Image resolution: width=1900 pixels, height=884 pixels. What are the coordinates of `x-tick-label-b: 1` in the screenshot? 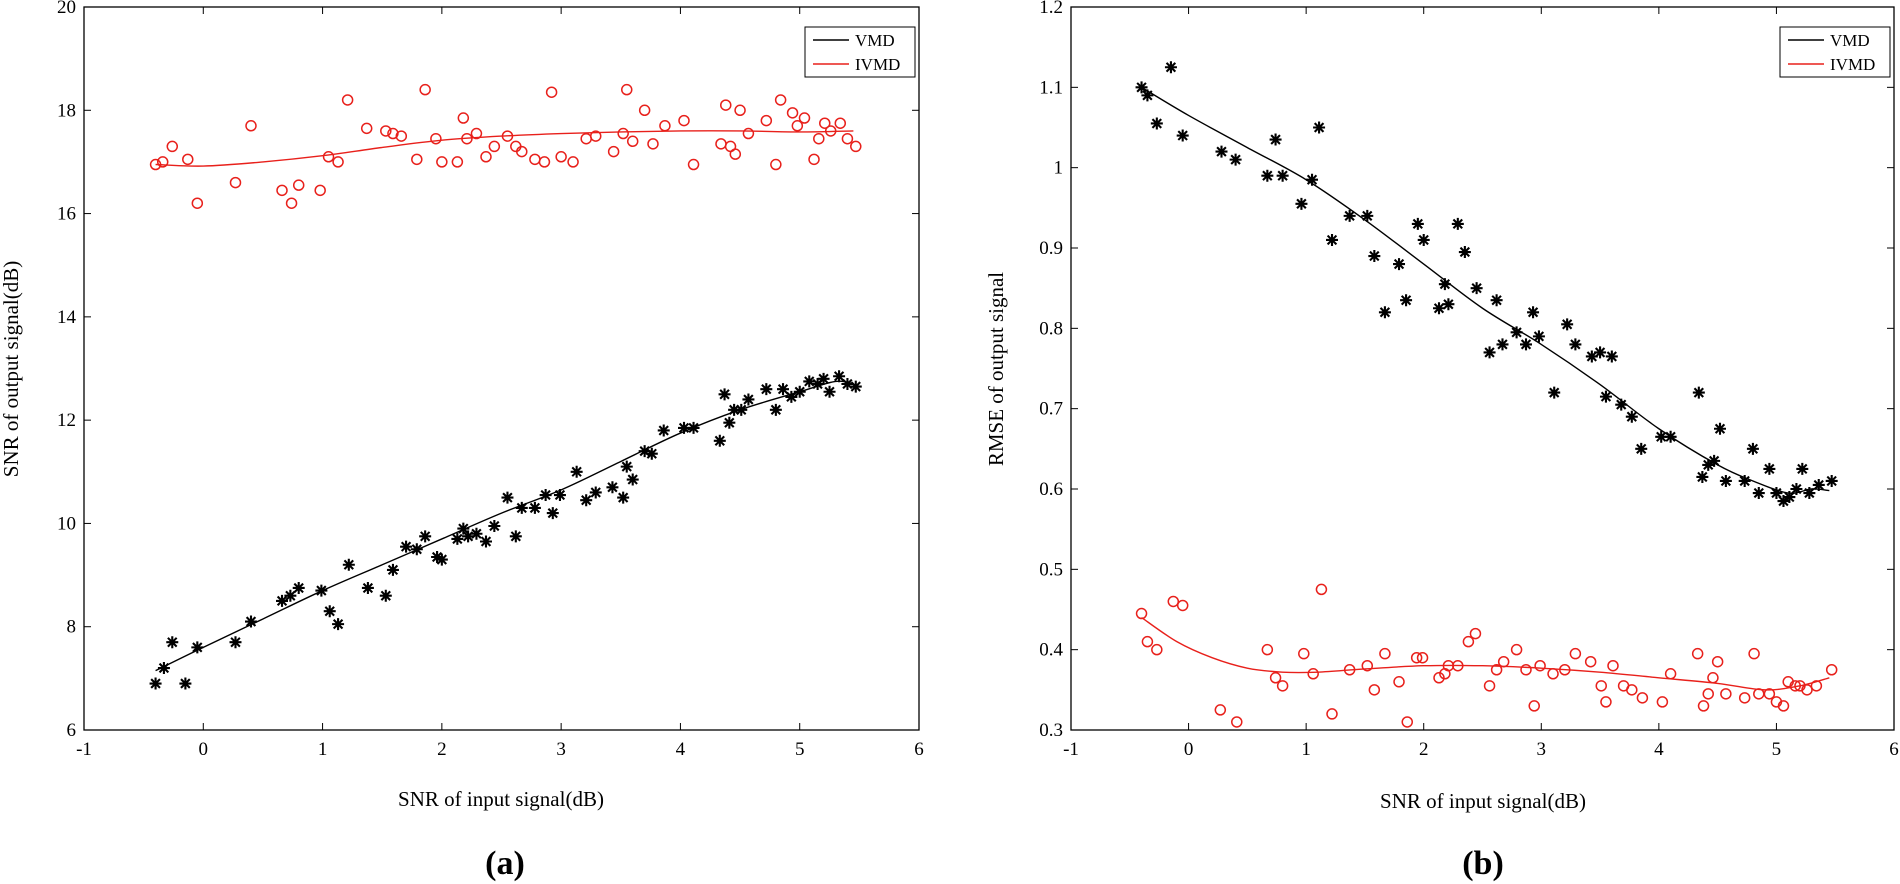 It's located at (1306, 749).